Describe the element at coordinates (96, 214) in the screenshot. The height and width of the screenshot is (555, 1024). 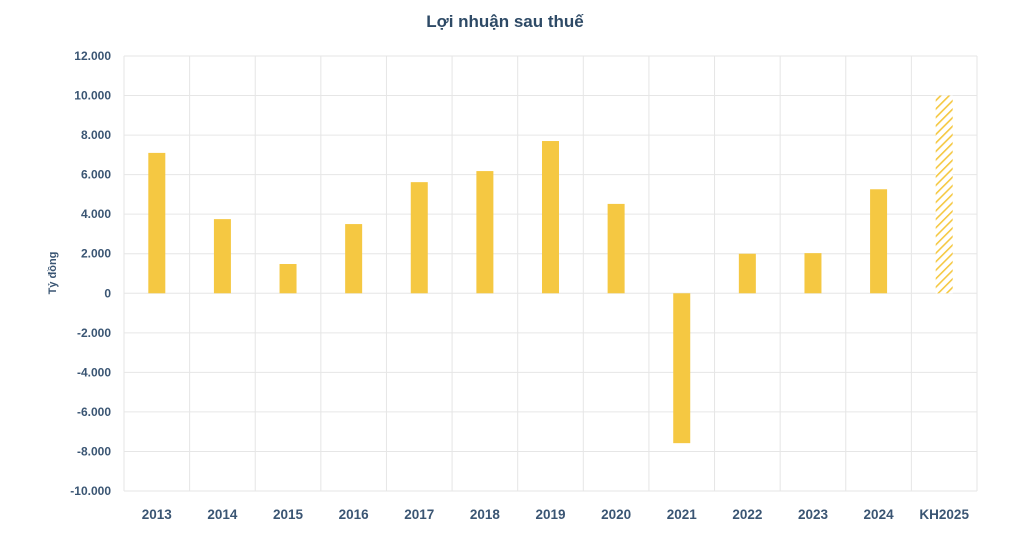
I see `y-tick-label: 4.000` at that location.